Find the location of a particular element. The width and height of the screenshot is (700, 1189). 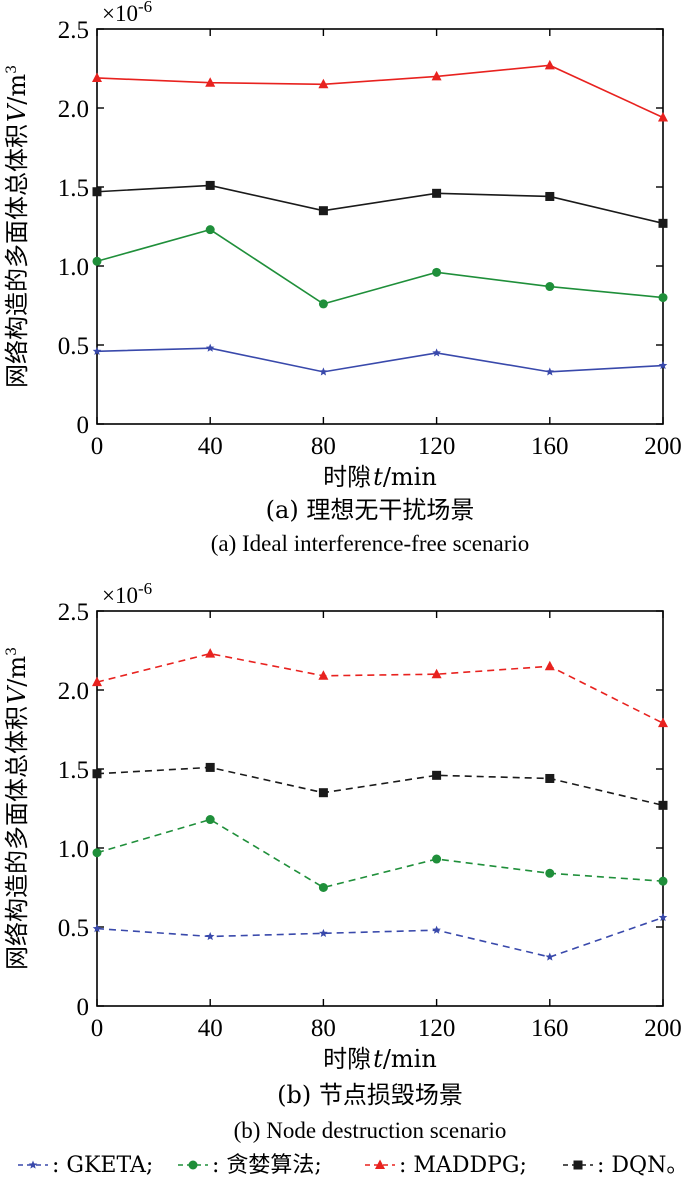

y-multiplier: ×10⁻⁶ is located at coordinates (127, 593).